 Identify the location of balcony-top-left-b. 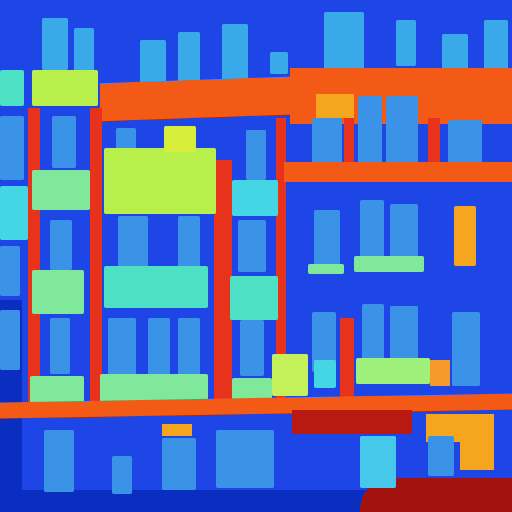
(65, 88).